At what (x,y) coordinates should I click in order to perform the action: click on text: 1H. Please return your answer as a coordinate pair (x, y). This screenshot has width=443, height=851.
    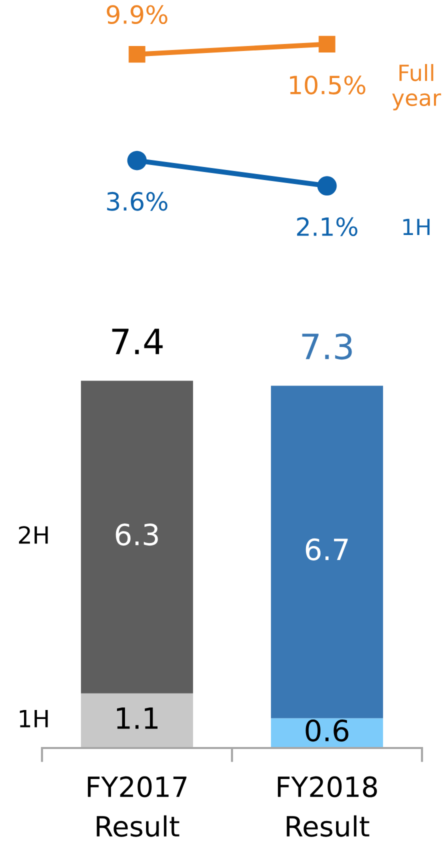
    Looking at the image, I should click on (416, 227).